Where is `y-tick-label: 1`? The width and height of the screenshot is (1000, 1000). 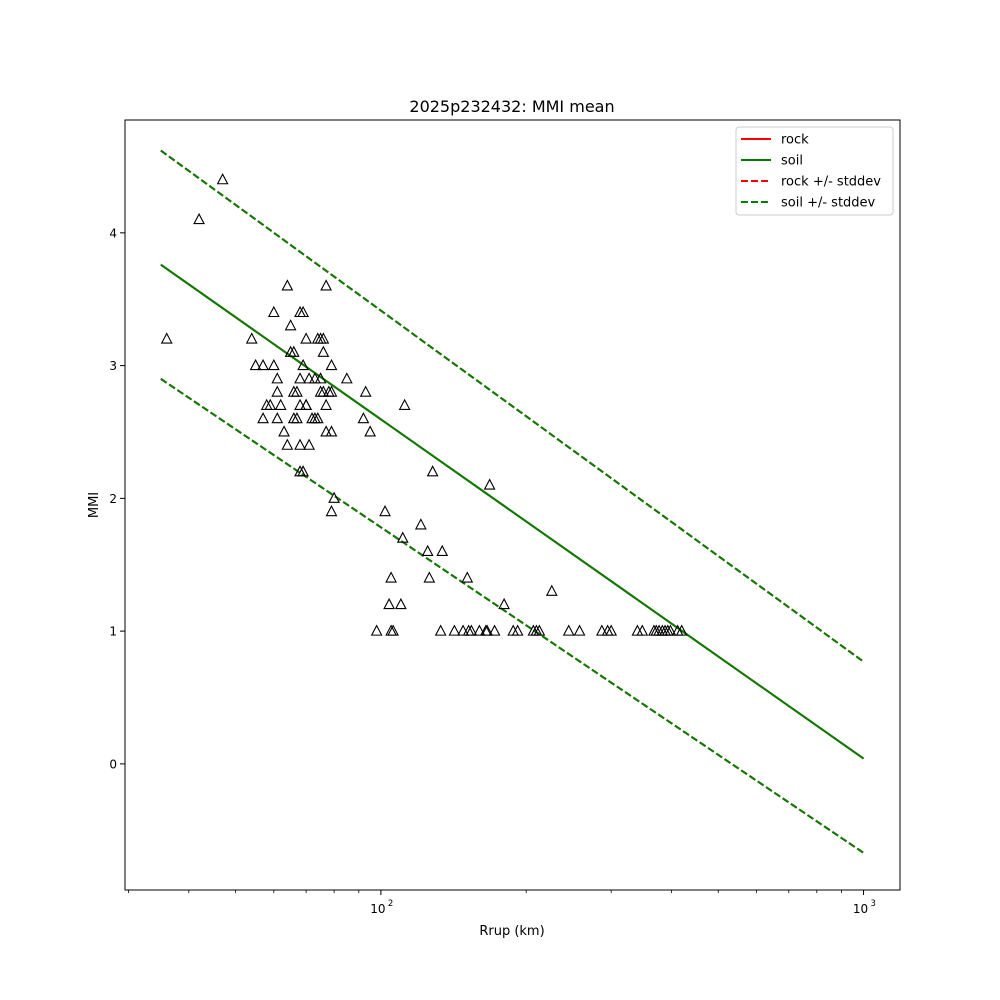
y-tick-label: 1 is located at coordinates (113, 632).